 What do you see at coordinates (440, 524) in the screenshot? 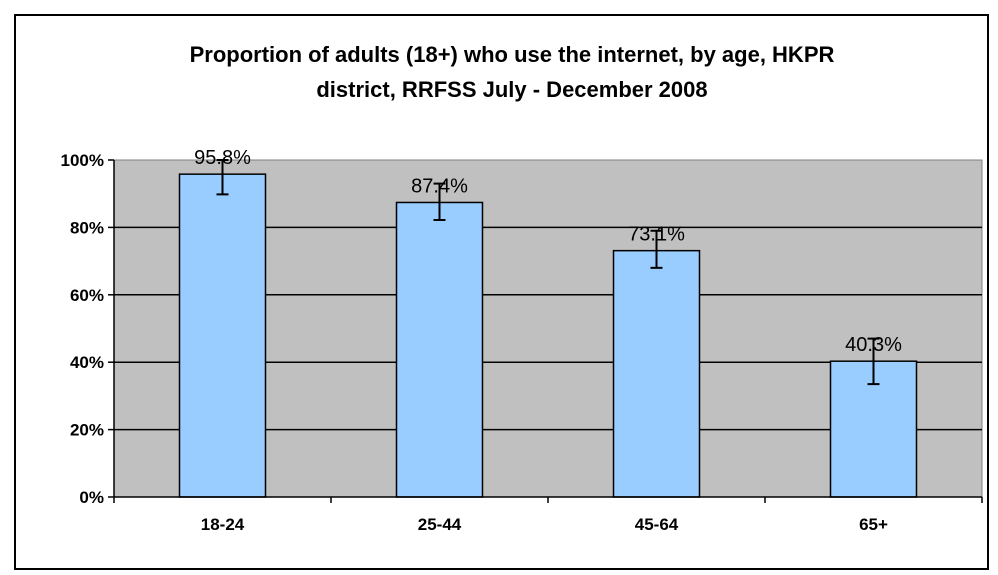
I see `x-tick-label-25-44: 25-44` at bounding box center [440, 524].